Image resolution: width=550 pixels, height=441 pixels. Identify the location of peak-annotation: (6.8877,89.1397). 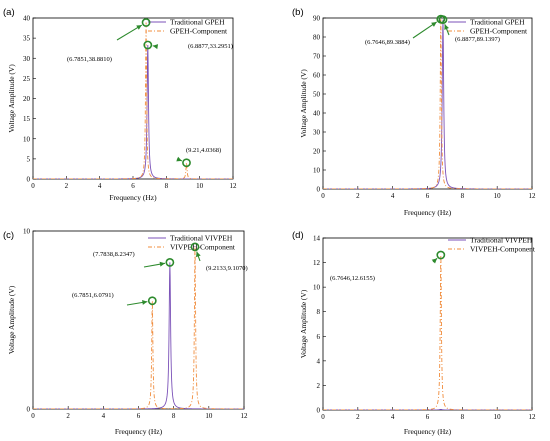
(477, 39).